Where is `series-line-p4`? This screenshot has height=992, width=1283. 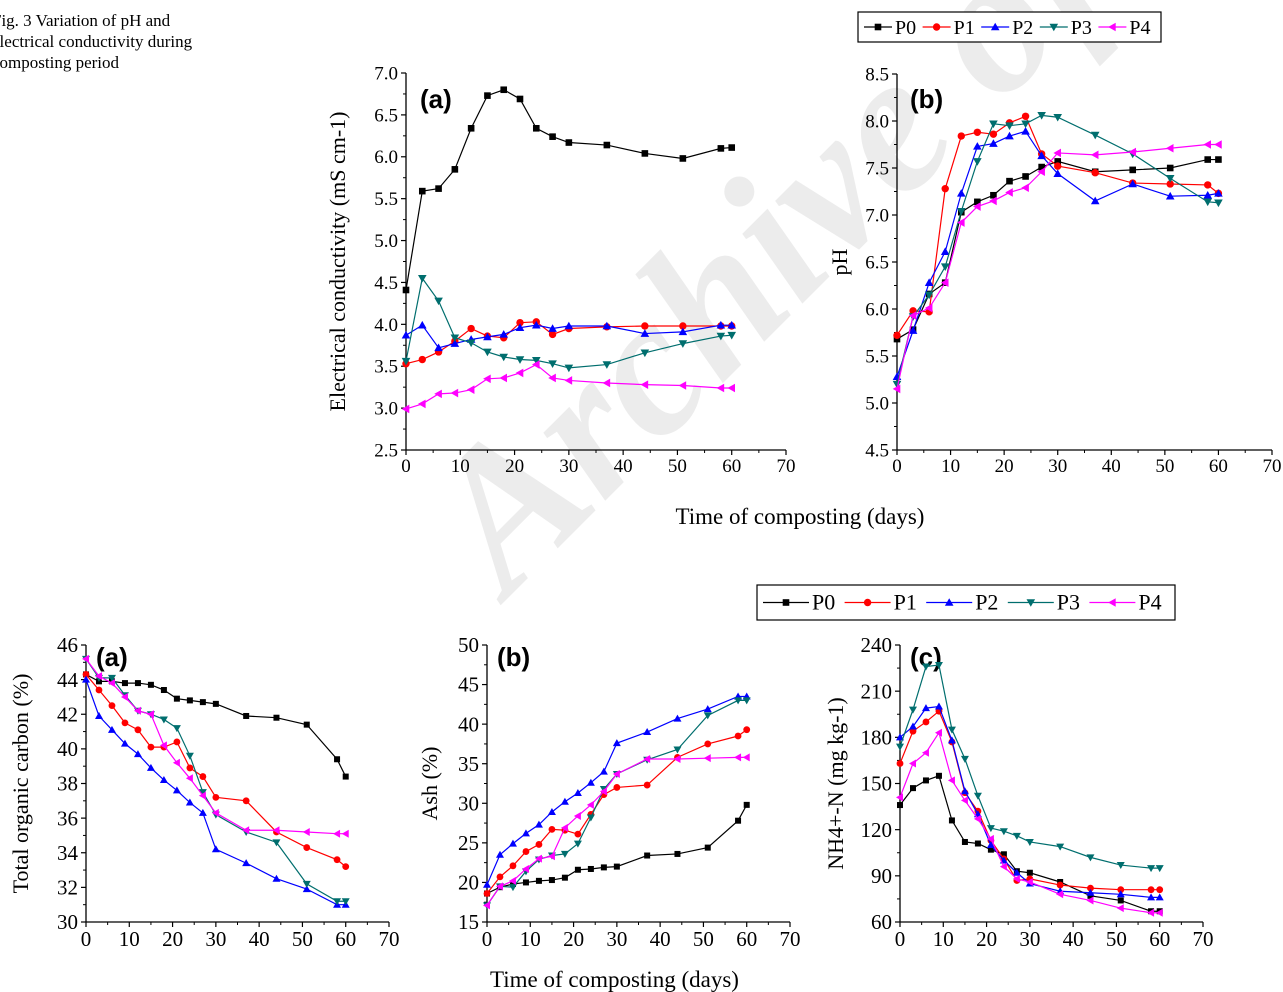 series-line-p4 is located at coordinates (215, 746).